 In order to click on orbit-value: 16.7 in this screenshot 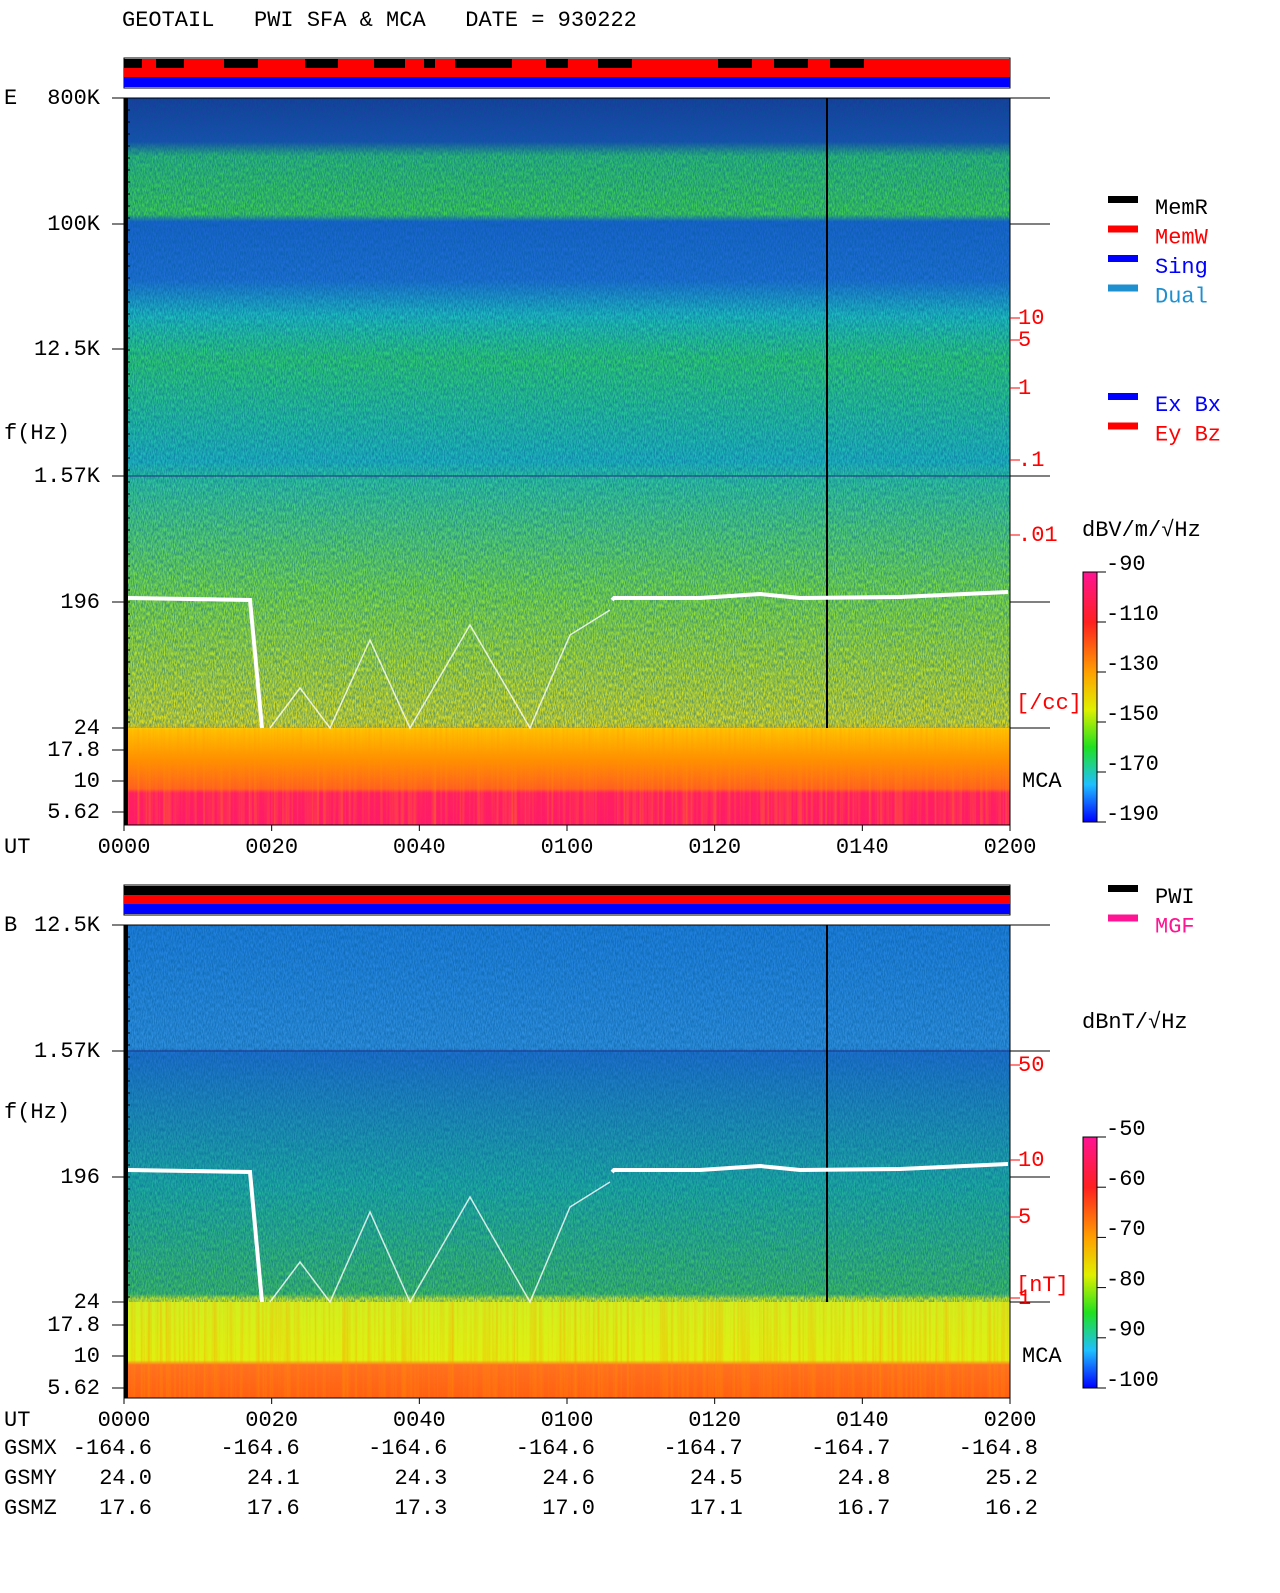, I will do `click(864, 1508)`.